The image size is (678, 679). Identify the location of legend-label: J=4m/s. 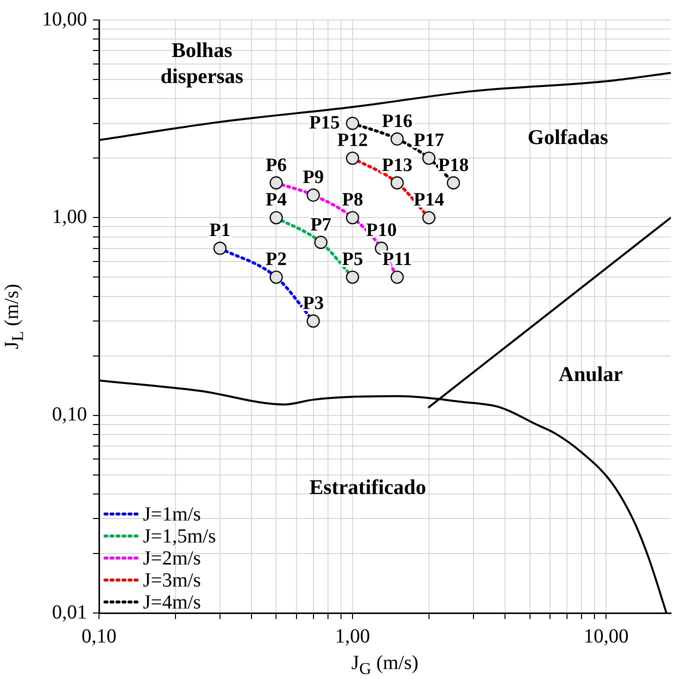
(172, 602).